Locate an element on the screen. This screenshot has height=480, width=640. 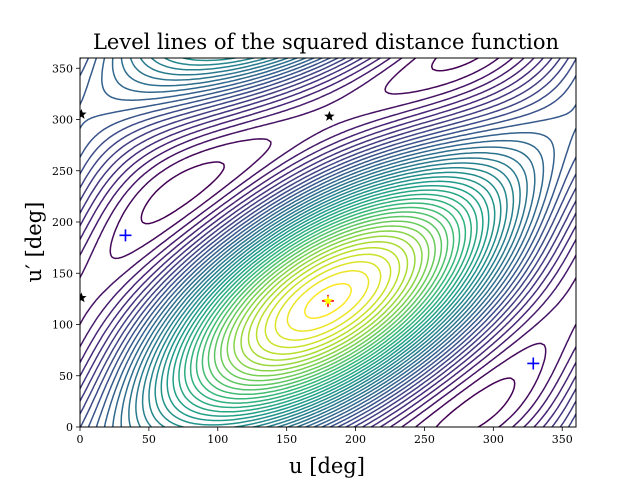
y-axis-ticks: 0 50 100 150 200 250 300 350 is located at coordinates (66, 248).